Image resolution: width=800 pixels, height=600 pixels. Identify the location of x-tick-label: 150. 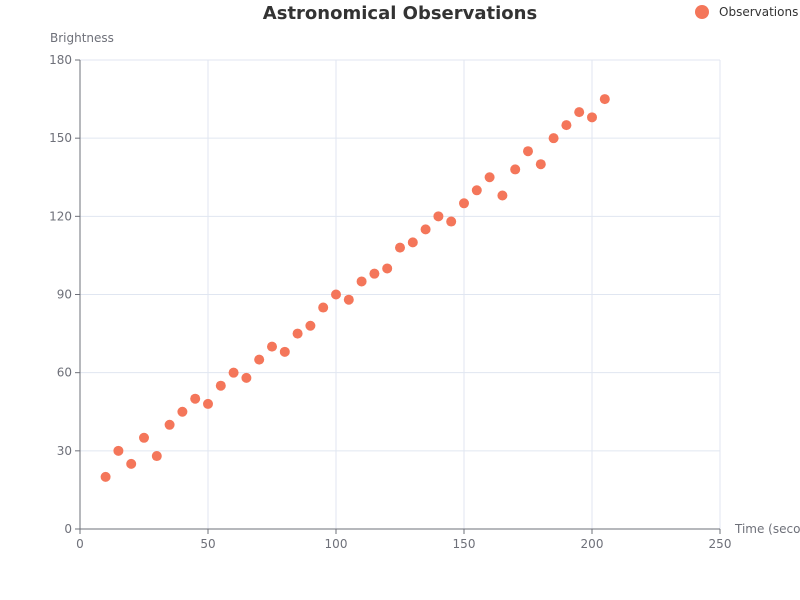
(464, 544).